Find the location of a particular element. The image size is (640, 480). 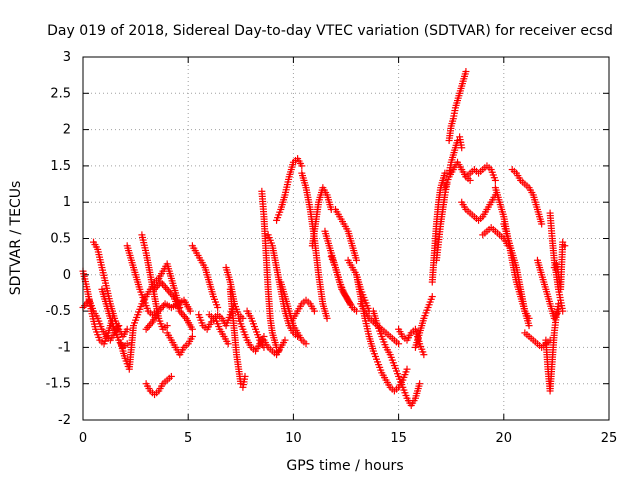

x-tick-label: 15 is located at coordinates (398, 438).